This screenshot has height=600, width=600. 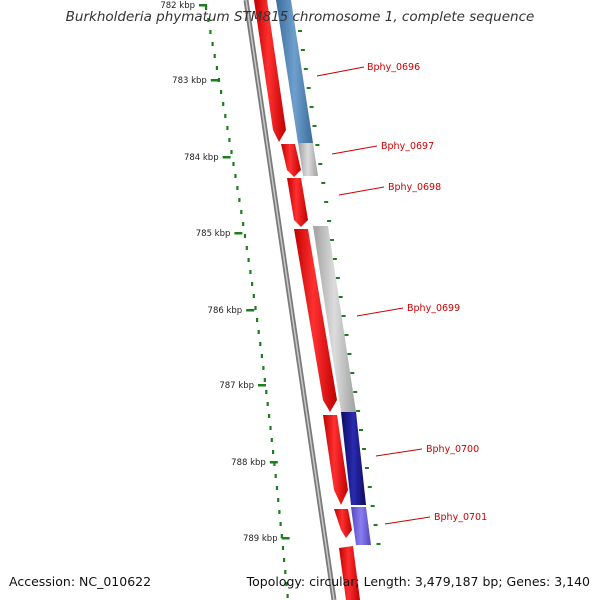 I want to click on tick-label: 789 kbp, so click(x=260, y=539).